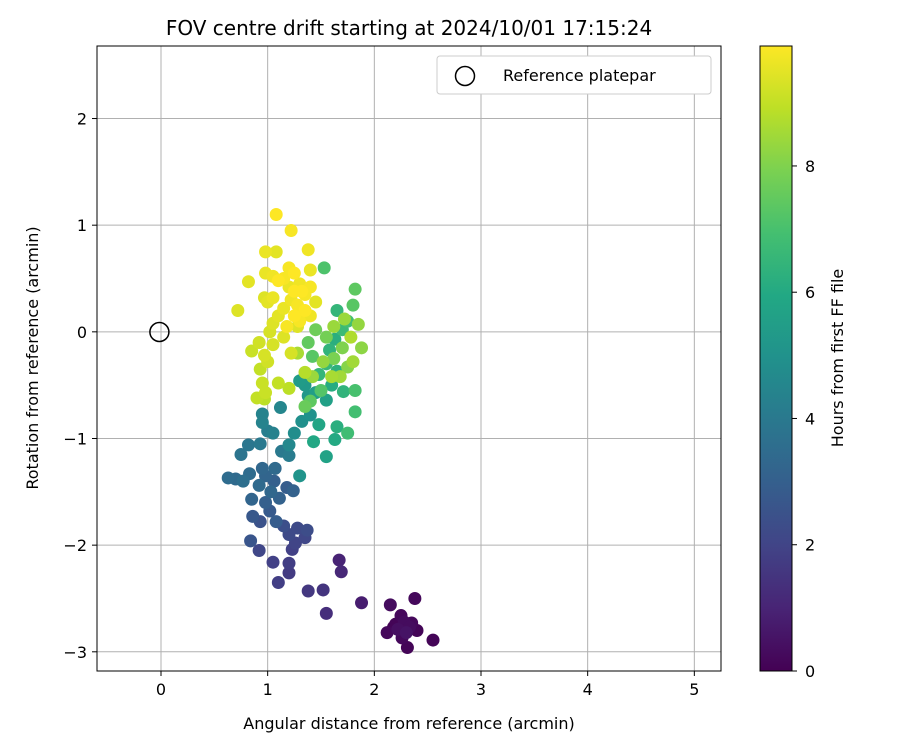 The height and width of the screenshot is (750, 900). I want to click on colorbar-tick-label: 4, so click(810, 418).